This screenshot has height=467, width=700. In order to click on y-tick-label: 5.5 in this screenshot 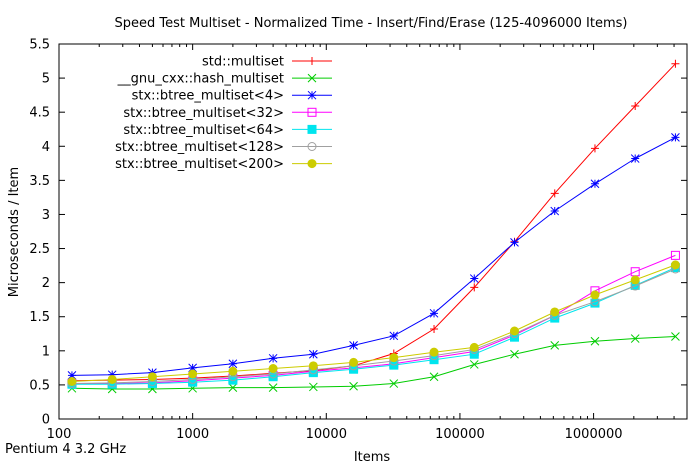, I will do `click(39, 45)`.